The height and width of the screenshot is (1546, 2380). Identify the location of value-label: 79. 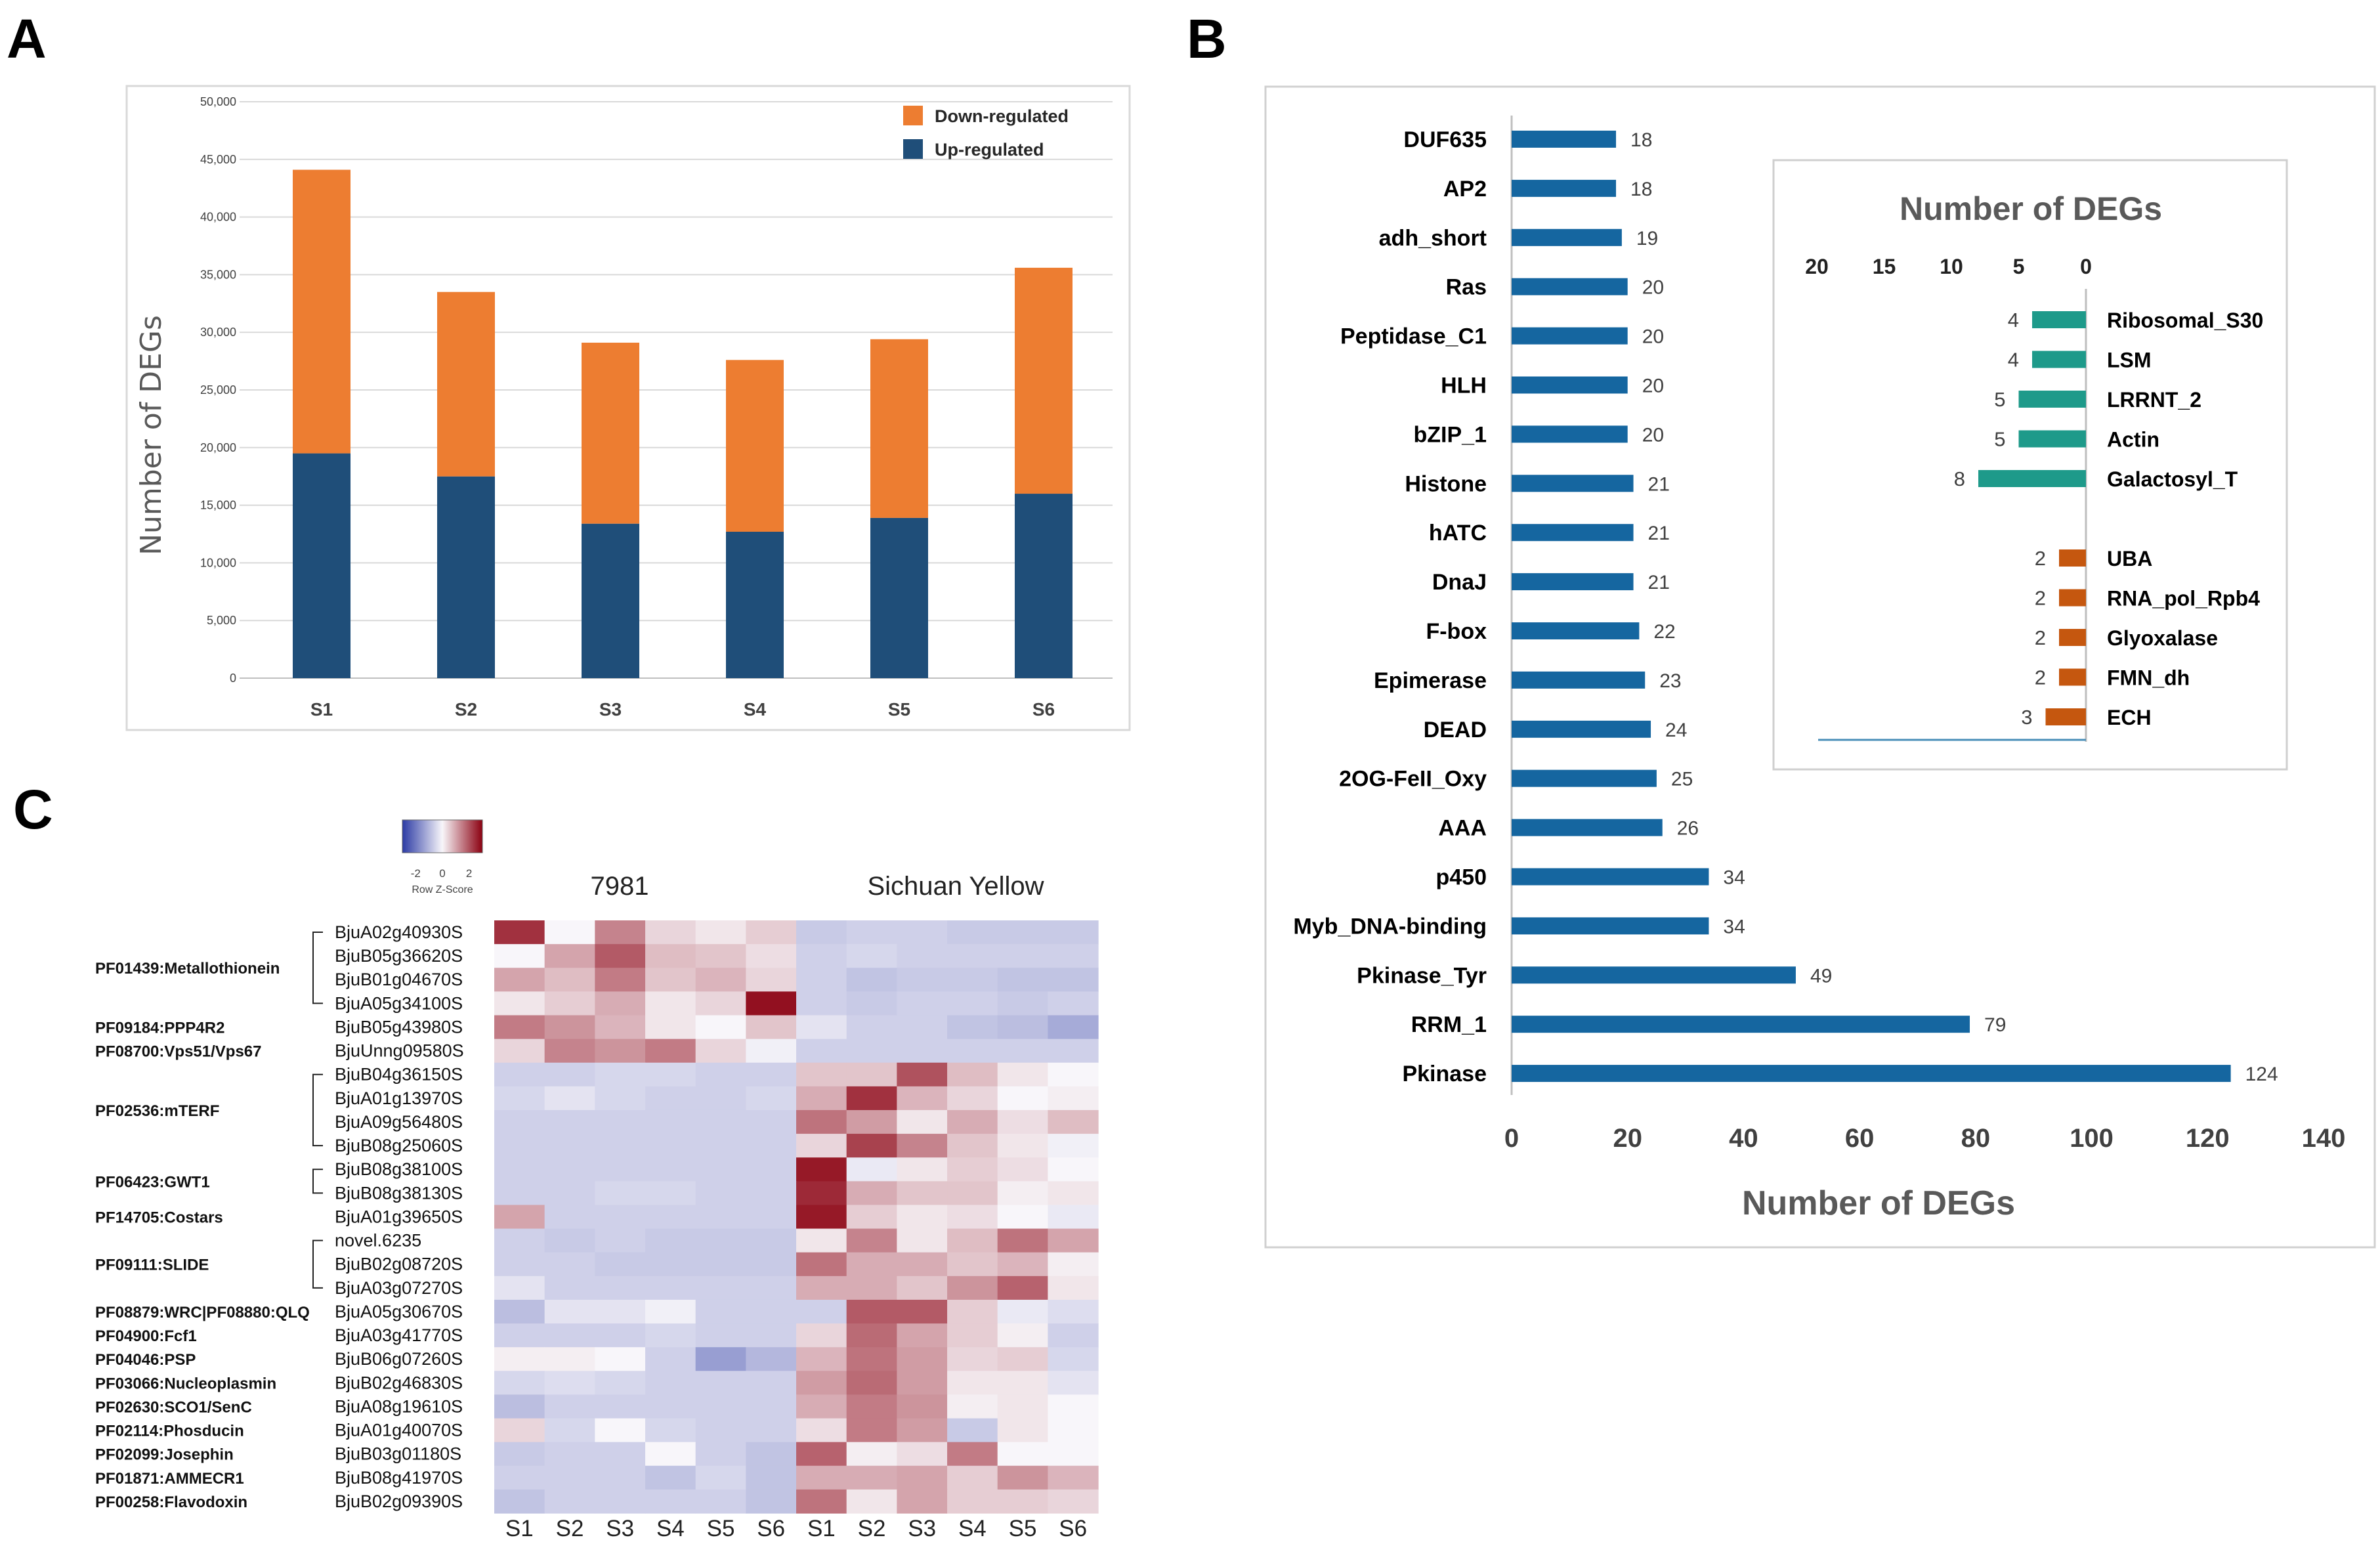
(1995, 1025).